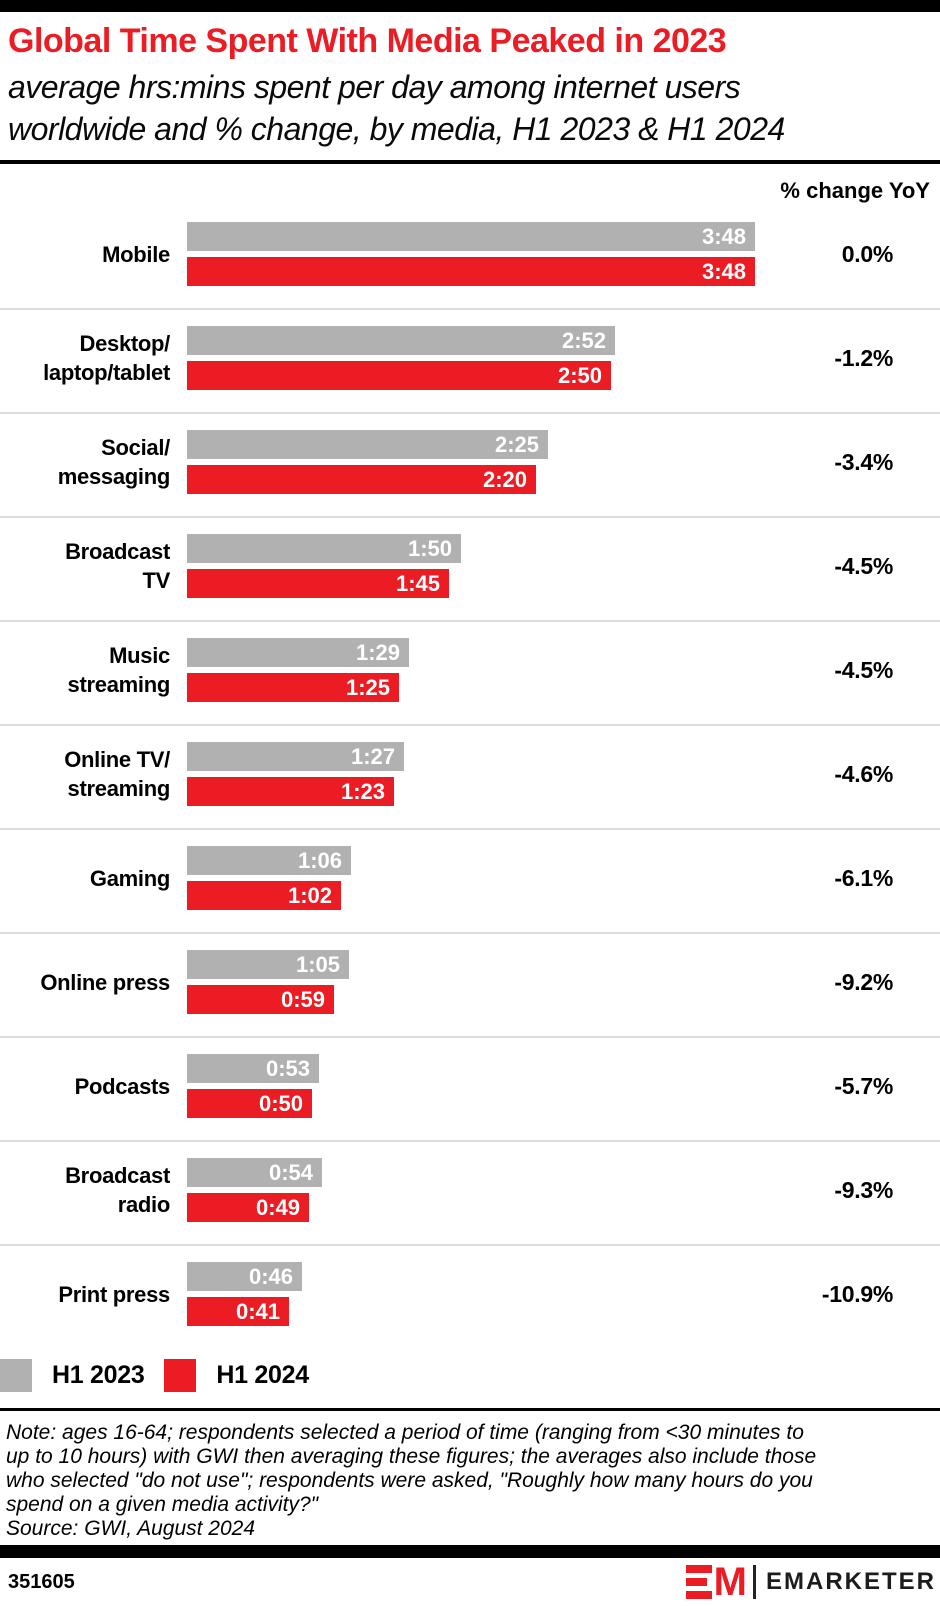 The height and width of the screenshot is (1606, 940). What do you see at coordinates (470, 586) in the screenshot?
I see `media-row: Broadcast TV 1:50 1:45 -4.5%` at bounding box center [470, 586].